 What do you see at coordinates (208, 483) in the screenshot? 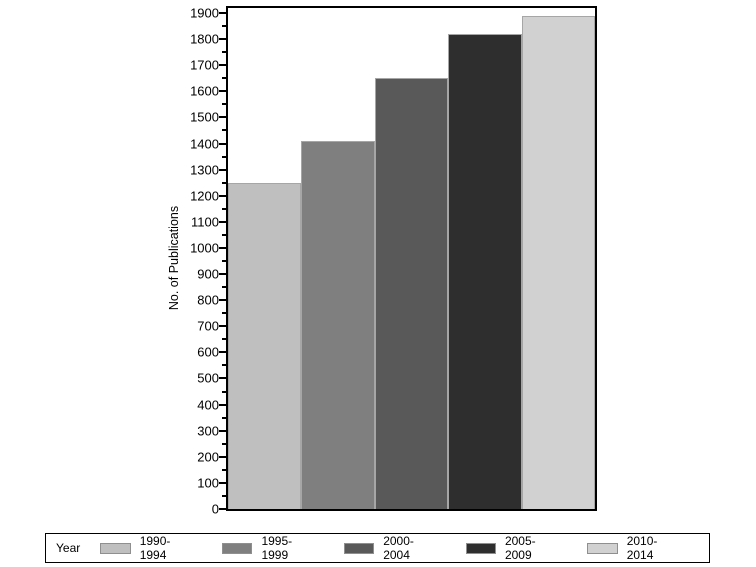
I see `y-tick-label: 100` at bounding box center [208, 483].